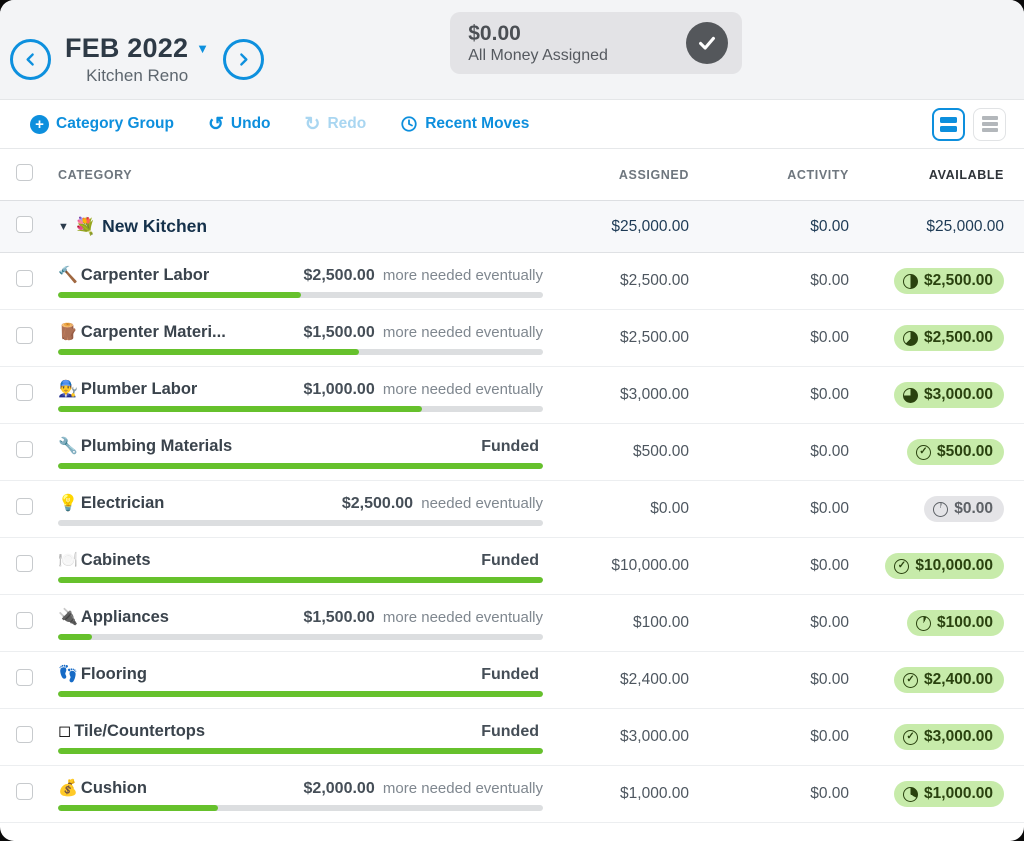 The width and height of the screenshot is (1024, 841). I want to click on redo-label: Redo, so click(347, 123).